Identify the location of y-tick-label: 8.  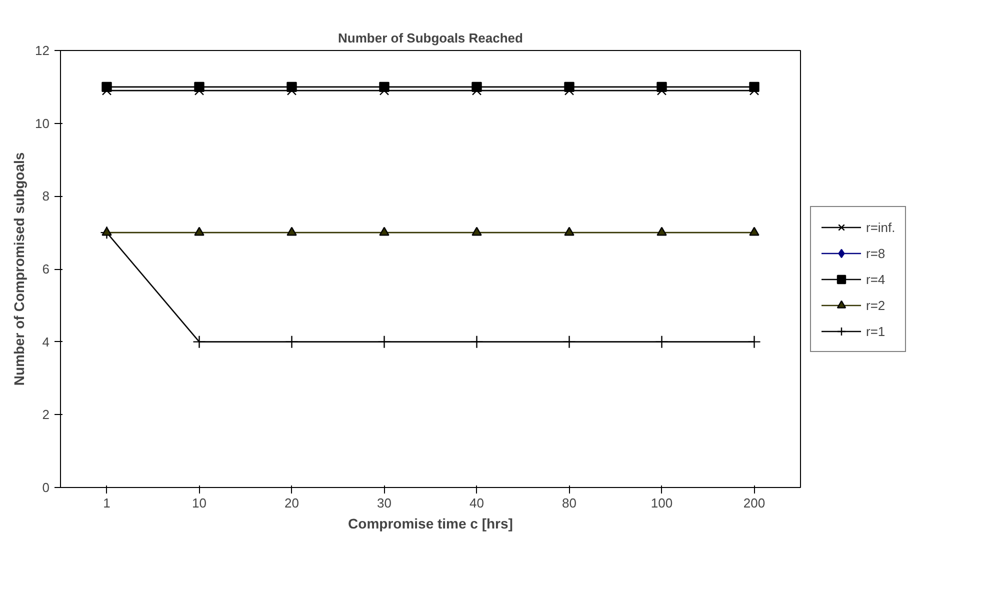
(46, 196).